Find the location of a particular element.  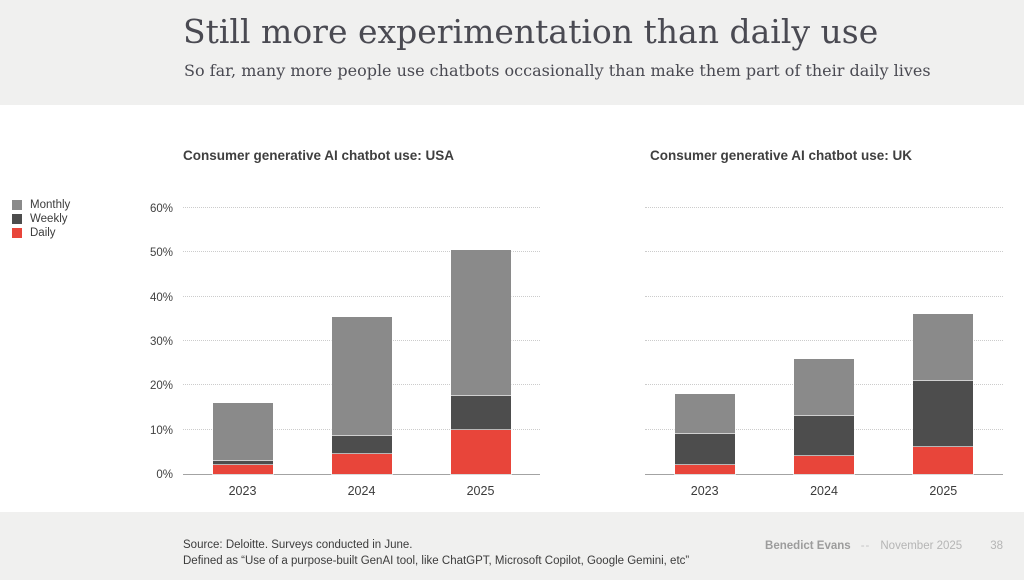

footer-dash: -- is located at coordinates (865, 546).